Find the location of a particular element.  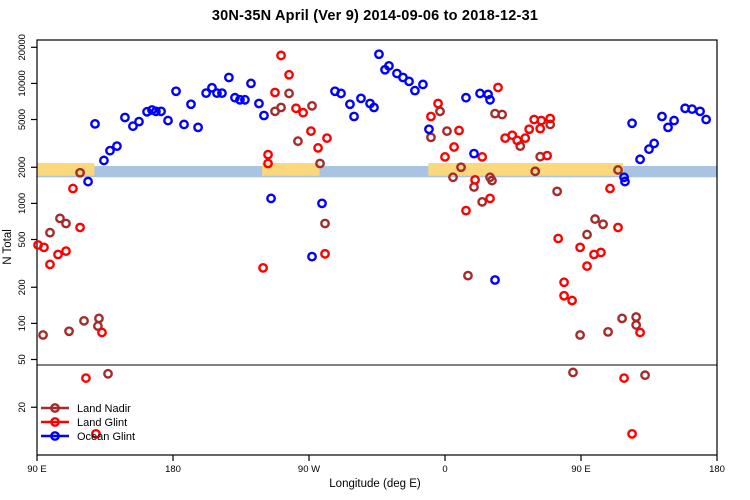

legend-label: Land Glint is located at coordinates (102, 423).